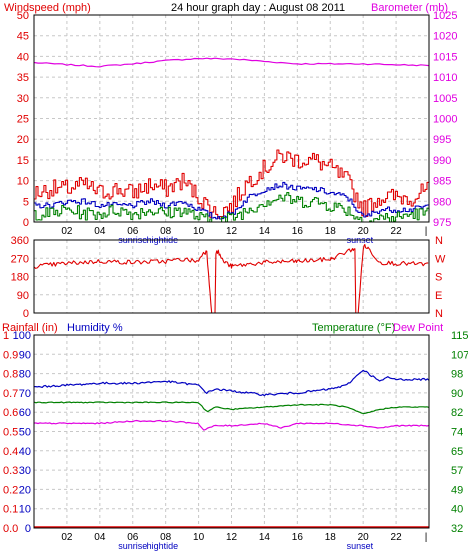  I want to click on wind-chart-x-tick-label: 02, so click(67, 231).